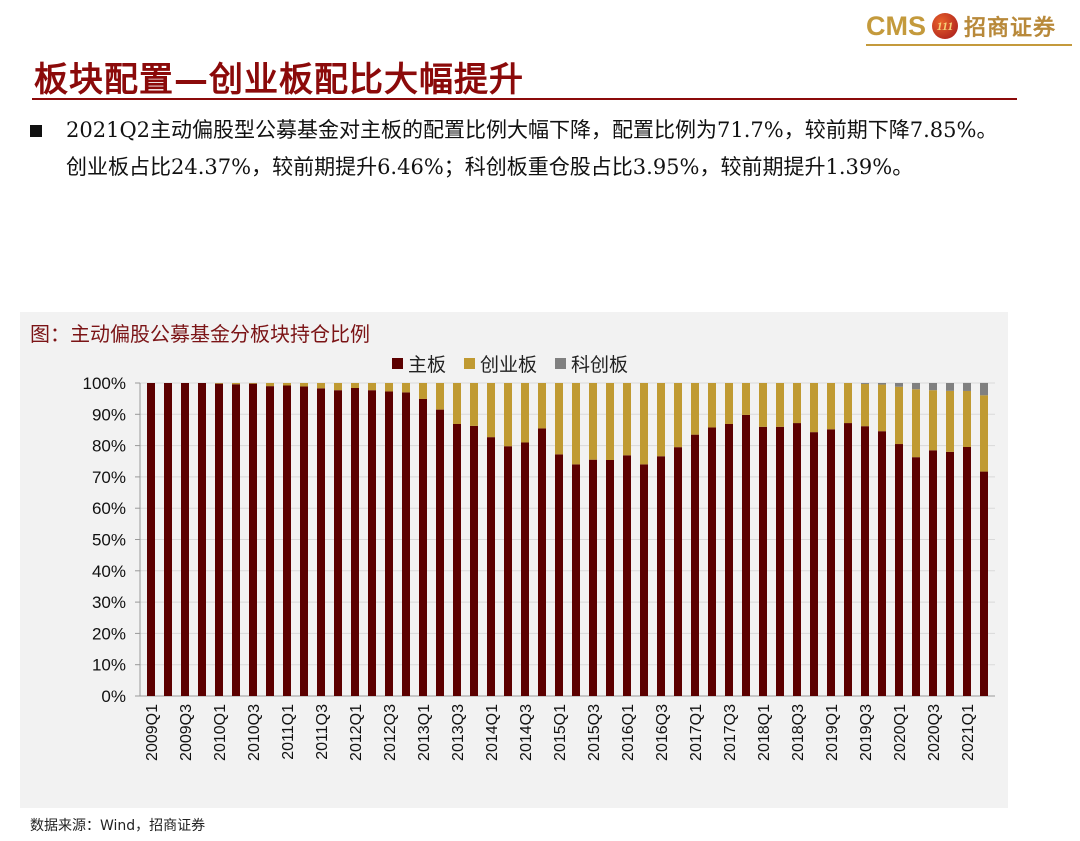  I want to click on y-tick-label: 100%, so click(104, 383).